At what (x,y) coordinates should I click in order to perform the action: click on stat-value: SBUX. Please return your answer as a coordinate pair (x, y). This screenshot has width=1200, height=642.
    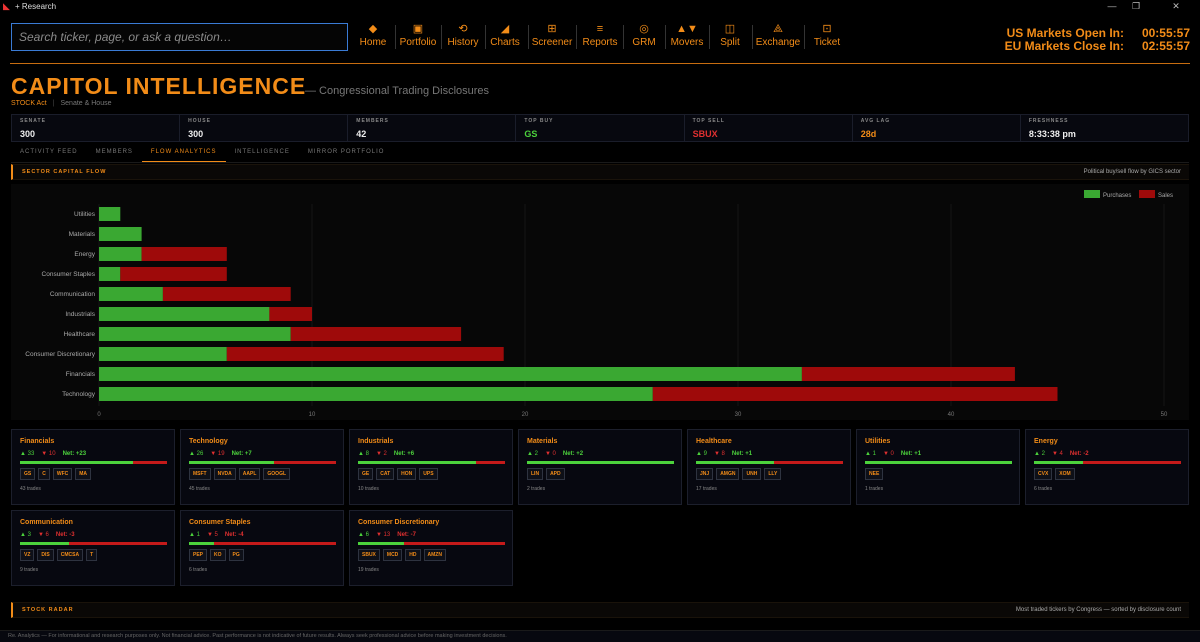
    Looking at the image, I should click on (705, 134).